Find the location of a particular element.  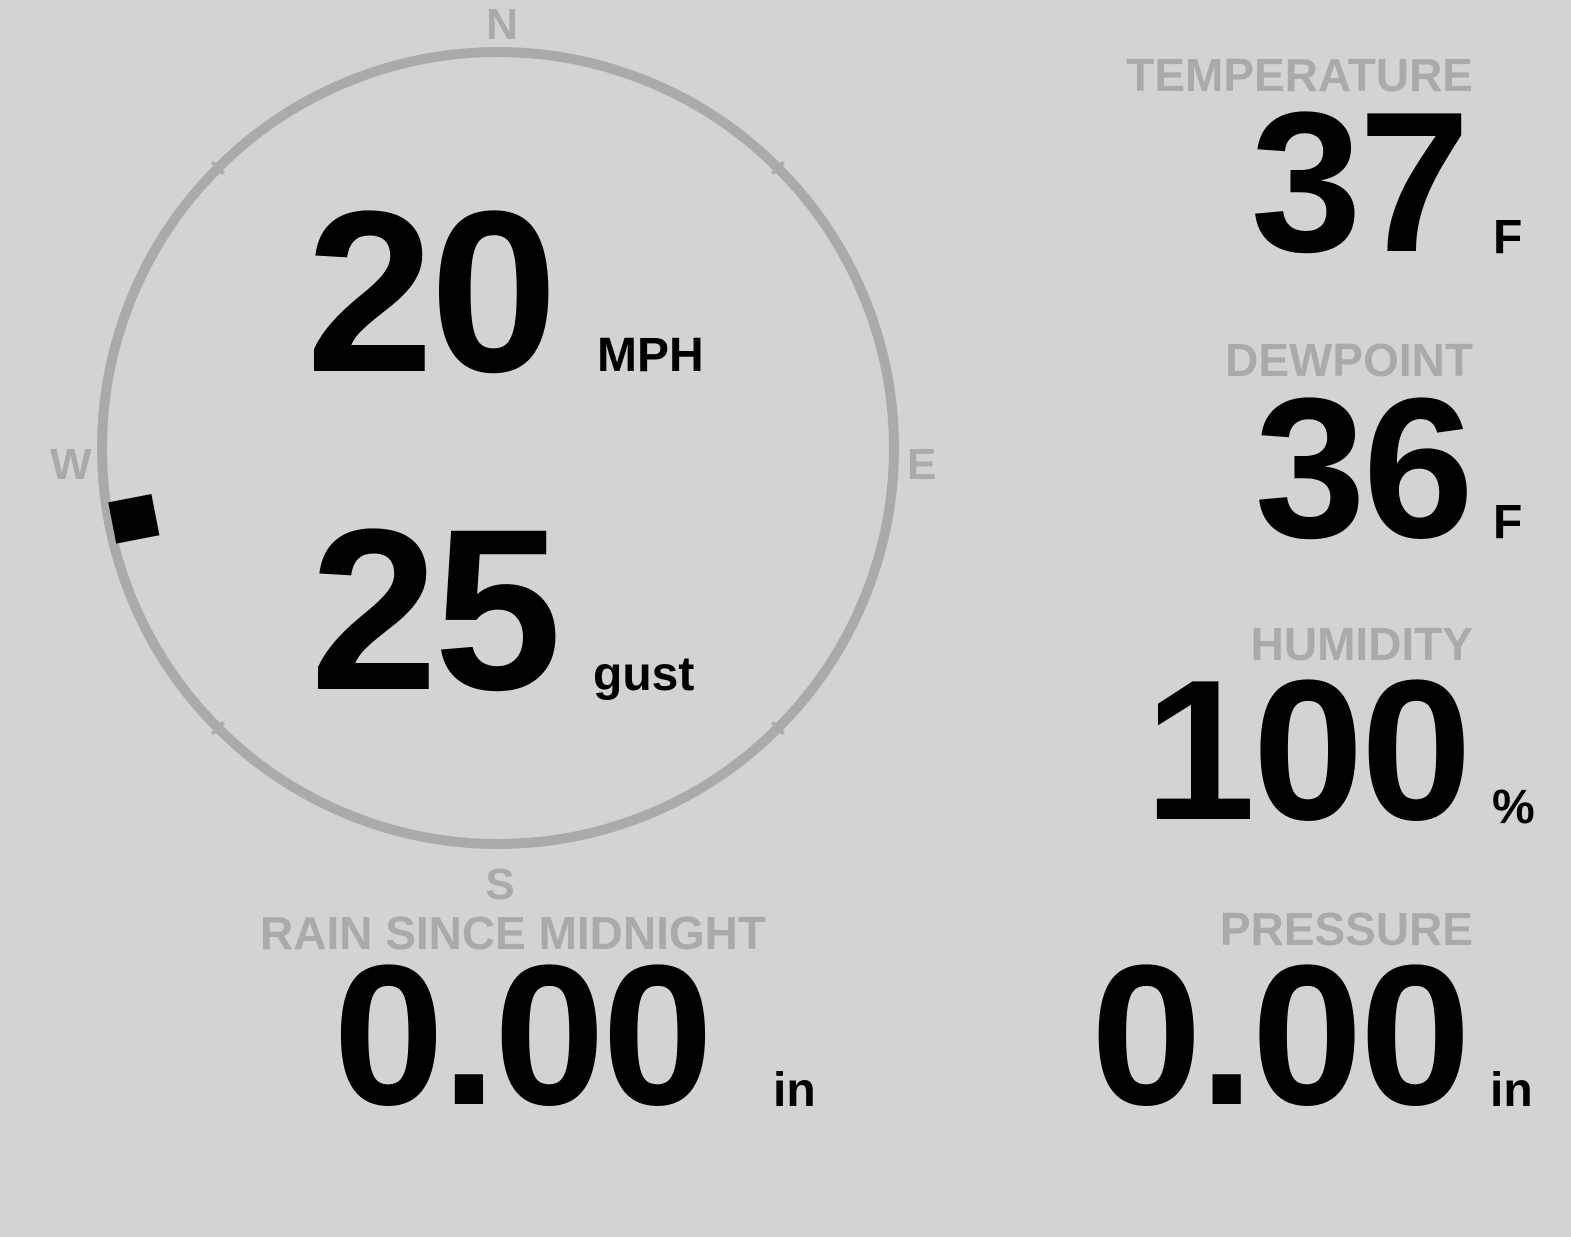

wind-speed-value: 20 is located at coordinates (432, 291).